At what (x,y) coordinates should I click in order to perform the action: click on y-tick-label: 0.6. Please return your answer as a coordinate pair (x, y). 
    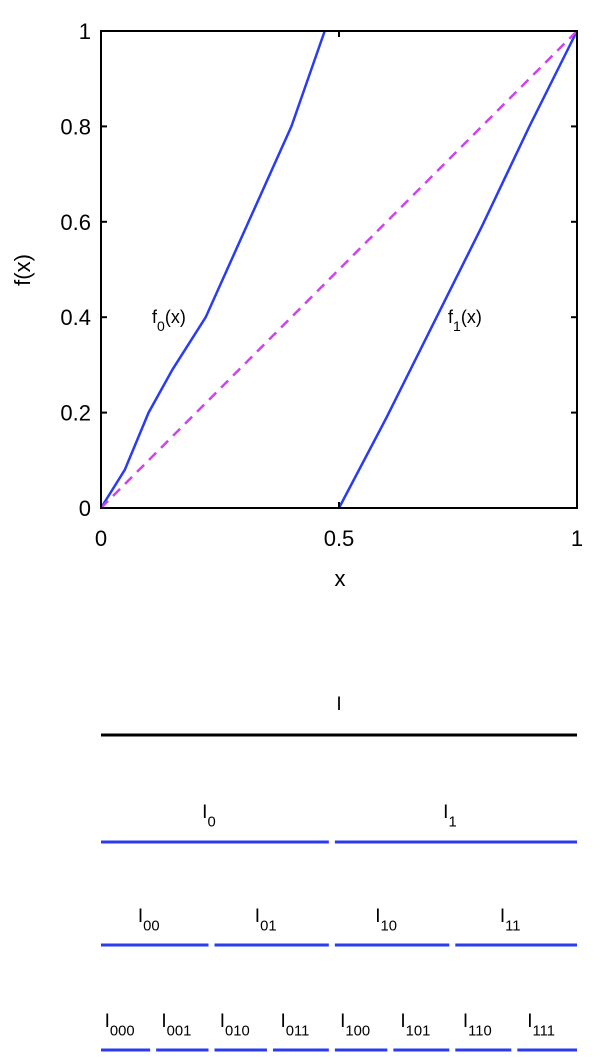
    Looking at the image, I should click on (75, 222).